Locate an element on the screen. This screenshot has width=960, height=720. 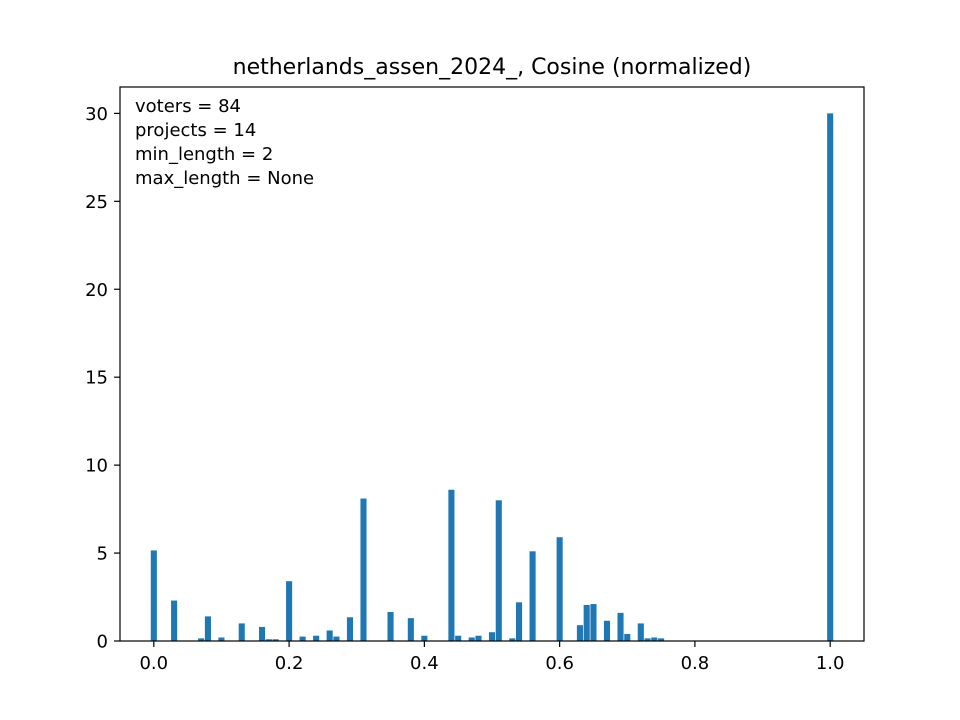
y-tick-label: 15 is located at coordinates (96, 378).